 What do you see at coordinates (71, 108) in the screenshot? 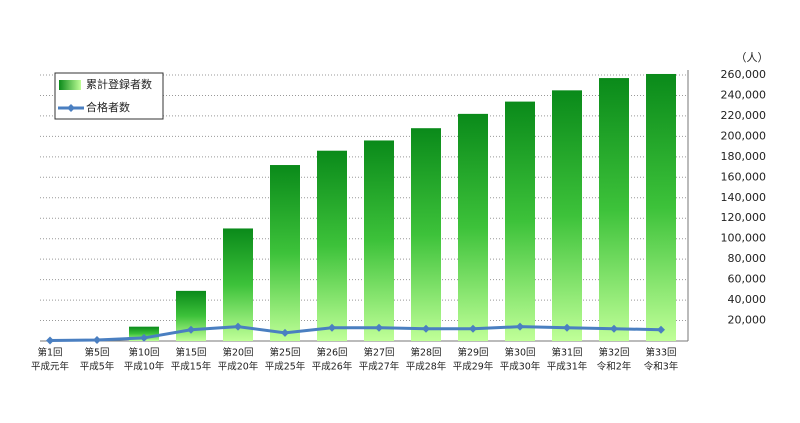
I see `legend-marker` at bounding box center [71, 108].